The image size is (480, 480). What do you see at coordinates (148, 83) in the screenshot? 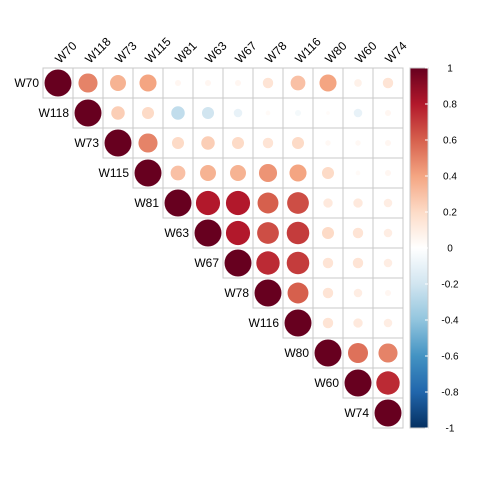
I see `corr-circle-W70-W115` at bounding box center [148, 83].